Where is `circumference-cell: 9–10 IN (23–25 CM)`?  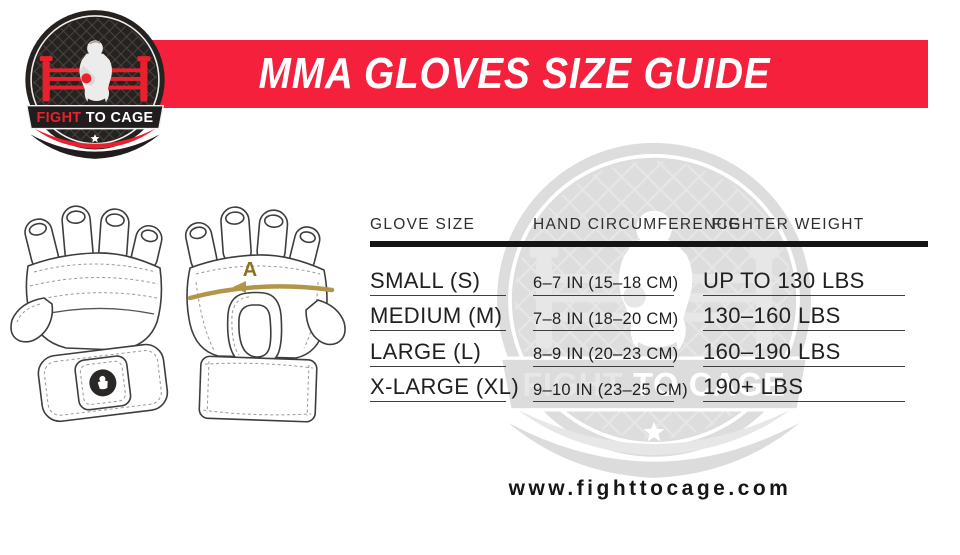 circumference-cell: 9–10 IN (23–25 CM) is located at coordinates (610, 392).